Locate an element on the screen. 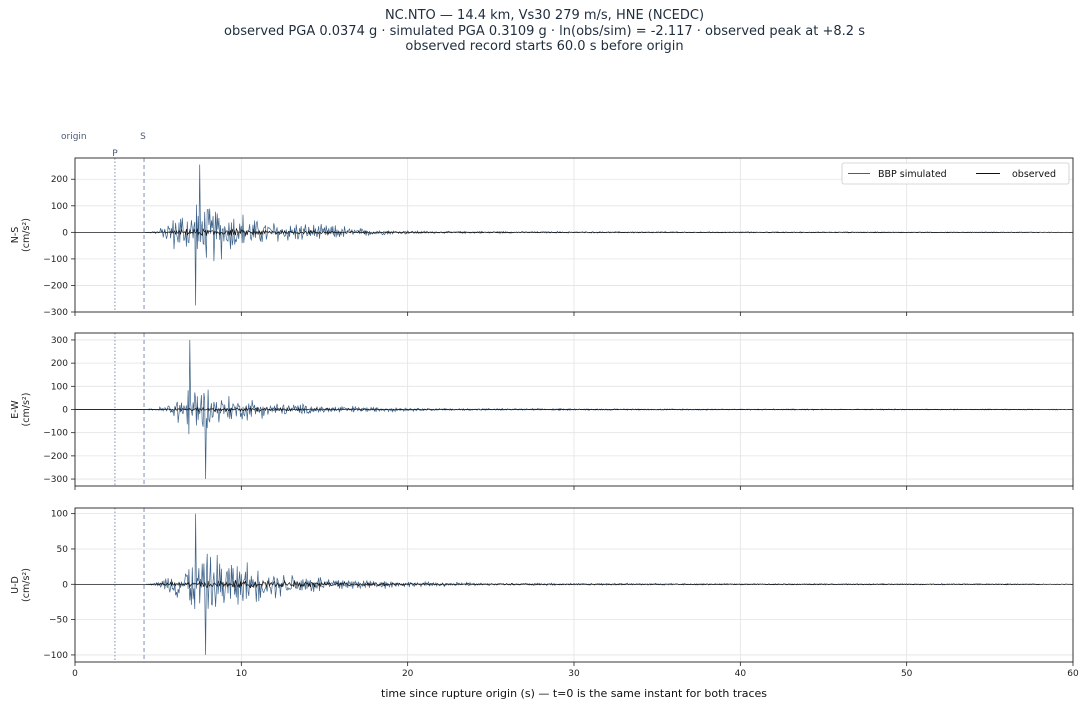 This screenshot has height=710, width=1089. x-tick-label: 10 is located at coordinates (242, 674).